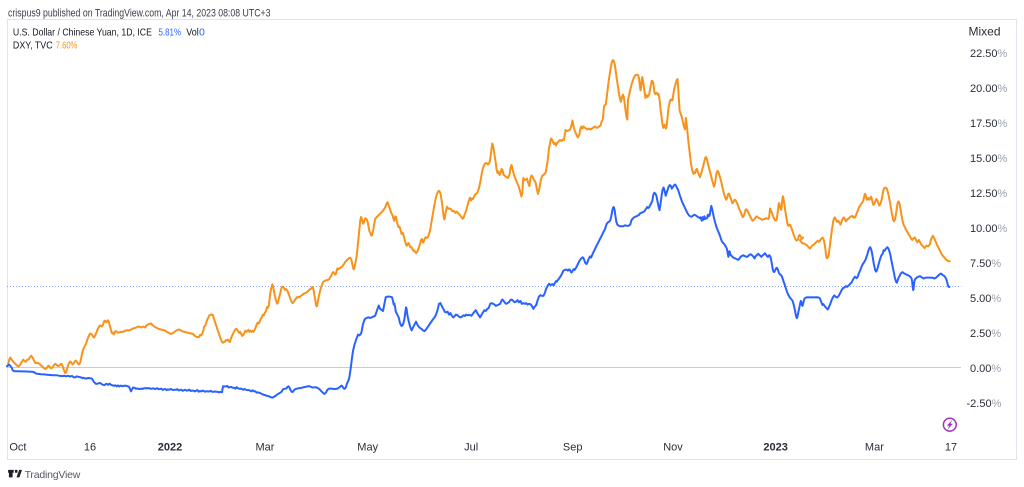  What do you see at coordinates (985, 369) in the screenshot?
I see `svg-text: 0.00%` at bounding box center [985, 369].